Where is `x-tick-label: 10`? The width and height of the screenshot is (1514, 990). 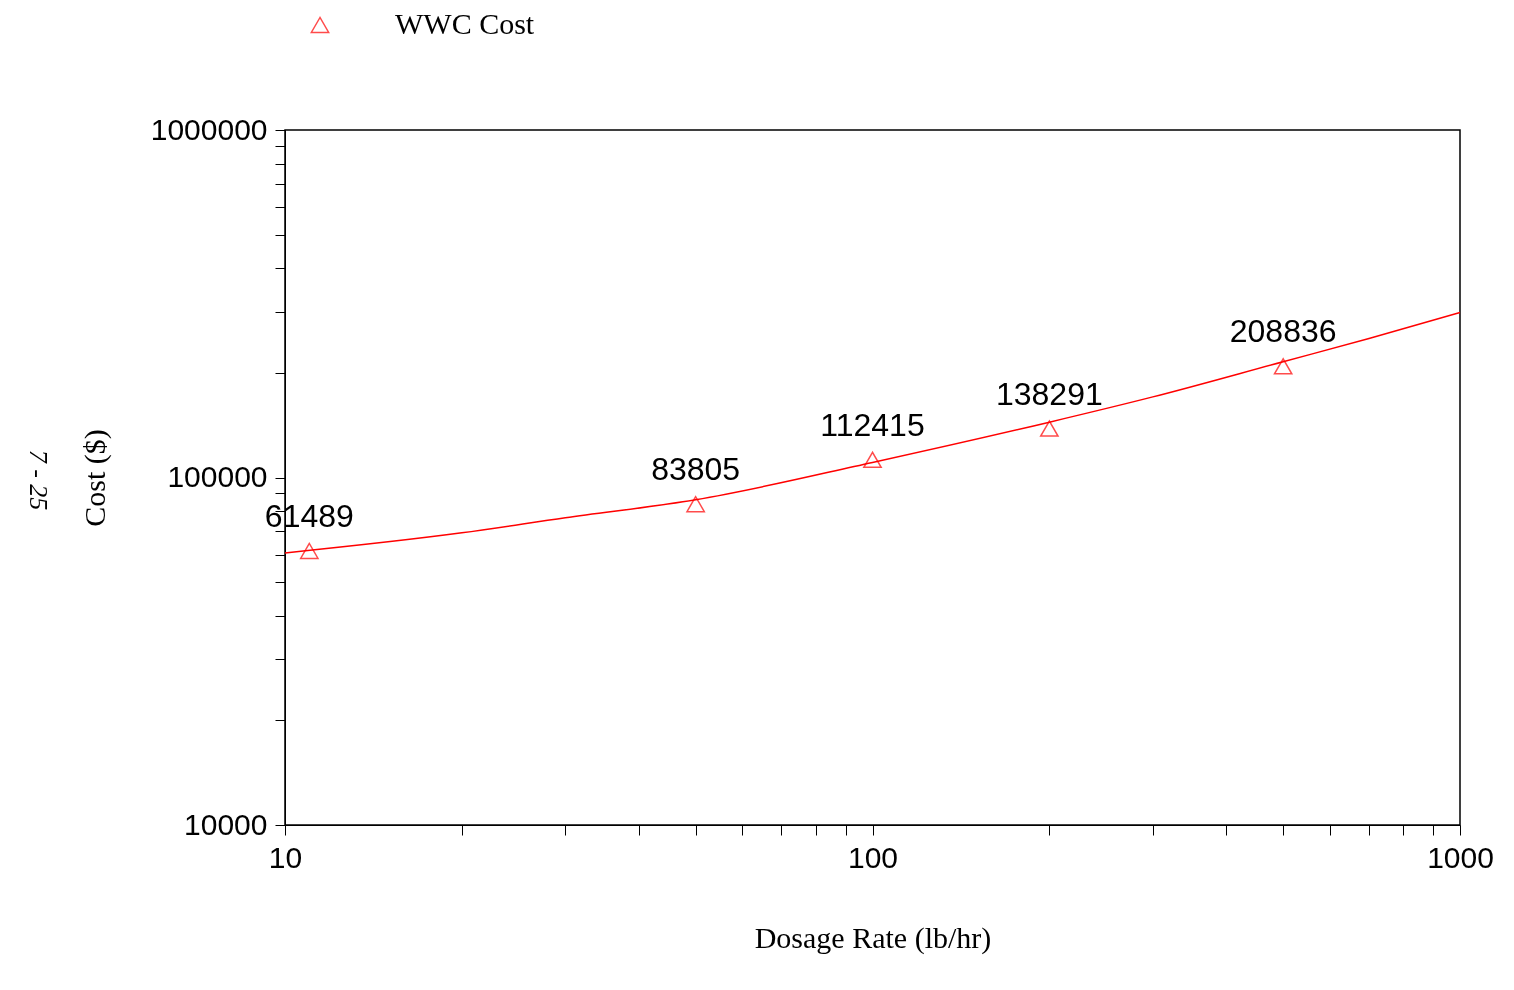 x-tick-label: 10 is located at coordinates (285, 857).